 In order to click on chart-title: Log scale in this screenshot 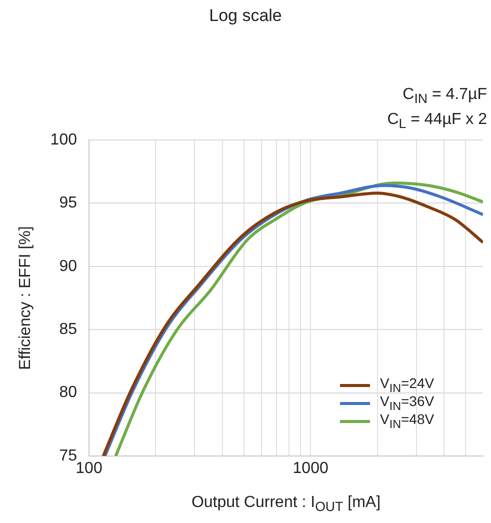, I will do `click(245, 16)`.